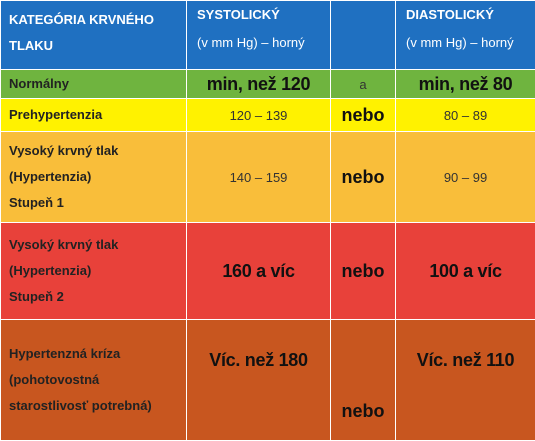 The width and height of the screenshot is (535, 441). I want to click on systolic-cell: min, než 120, so click(259, 84).